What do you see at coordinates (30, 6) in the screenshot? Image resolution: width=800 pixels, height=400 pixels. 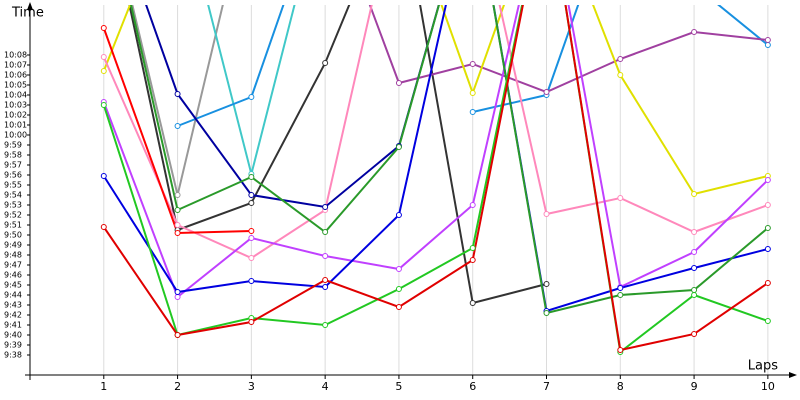 I see `y-axis-arrow` at bounding box center [30, 6].